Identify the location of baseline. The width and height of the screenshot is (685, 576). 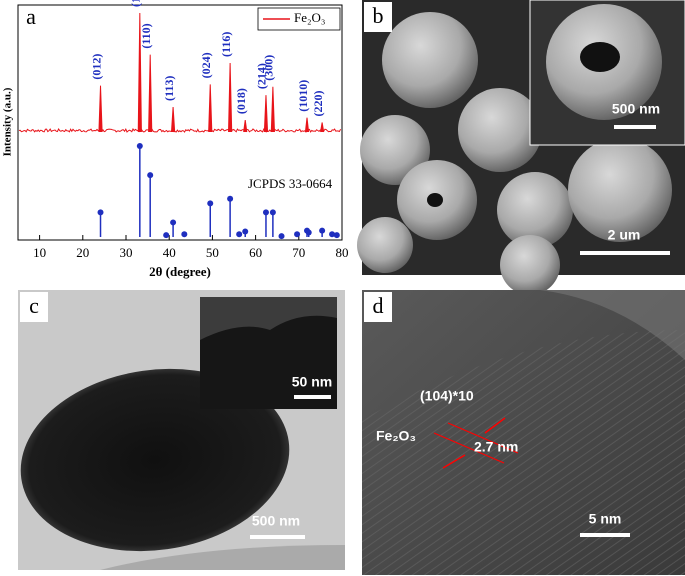
(180, 130).